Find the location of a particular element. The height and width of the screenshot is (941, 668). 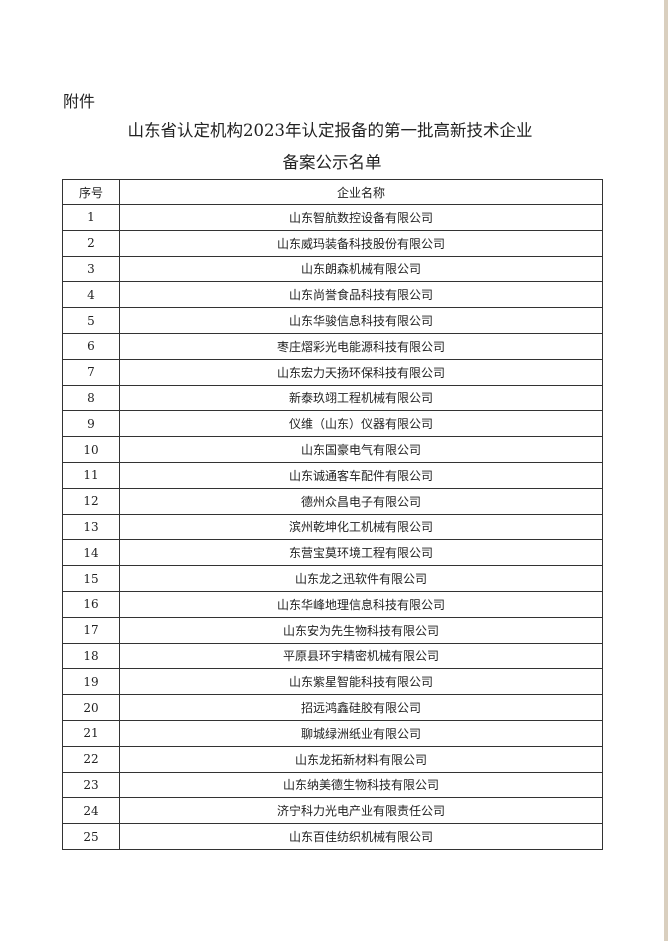

table-row: 13 滨州乾坤化工机械有限公司 is located at coordinates (332, 527).